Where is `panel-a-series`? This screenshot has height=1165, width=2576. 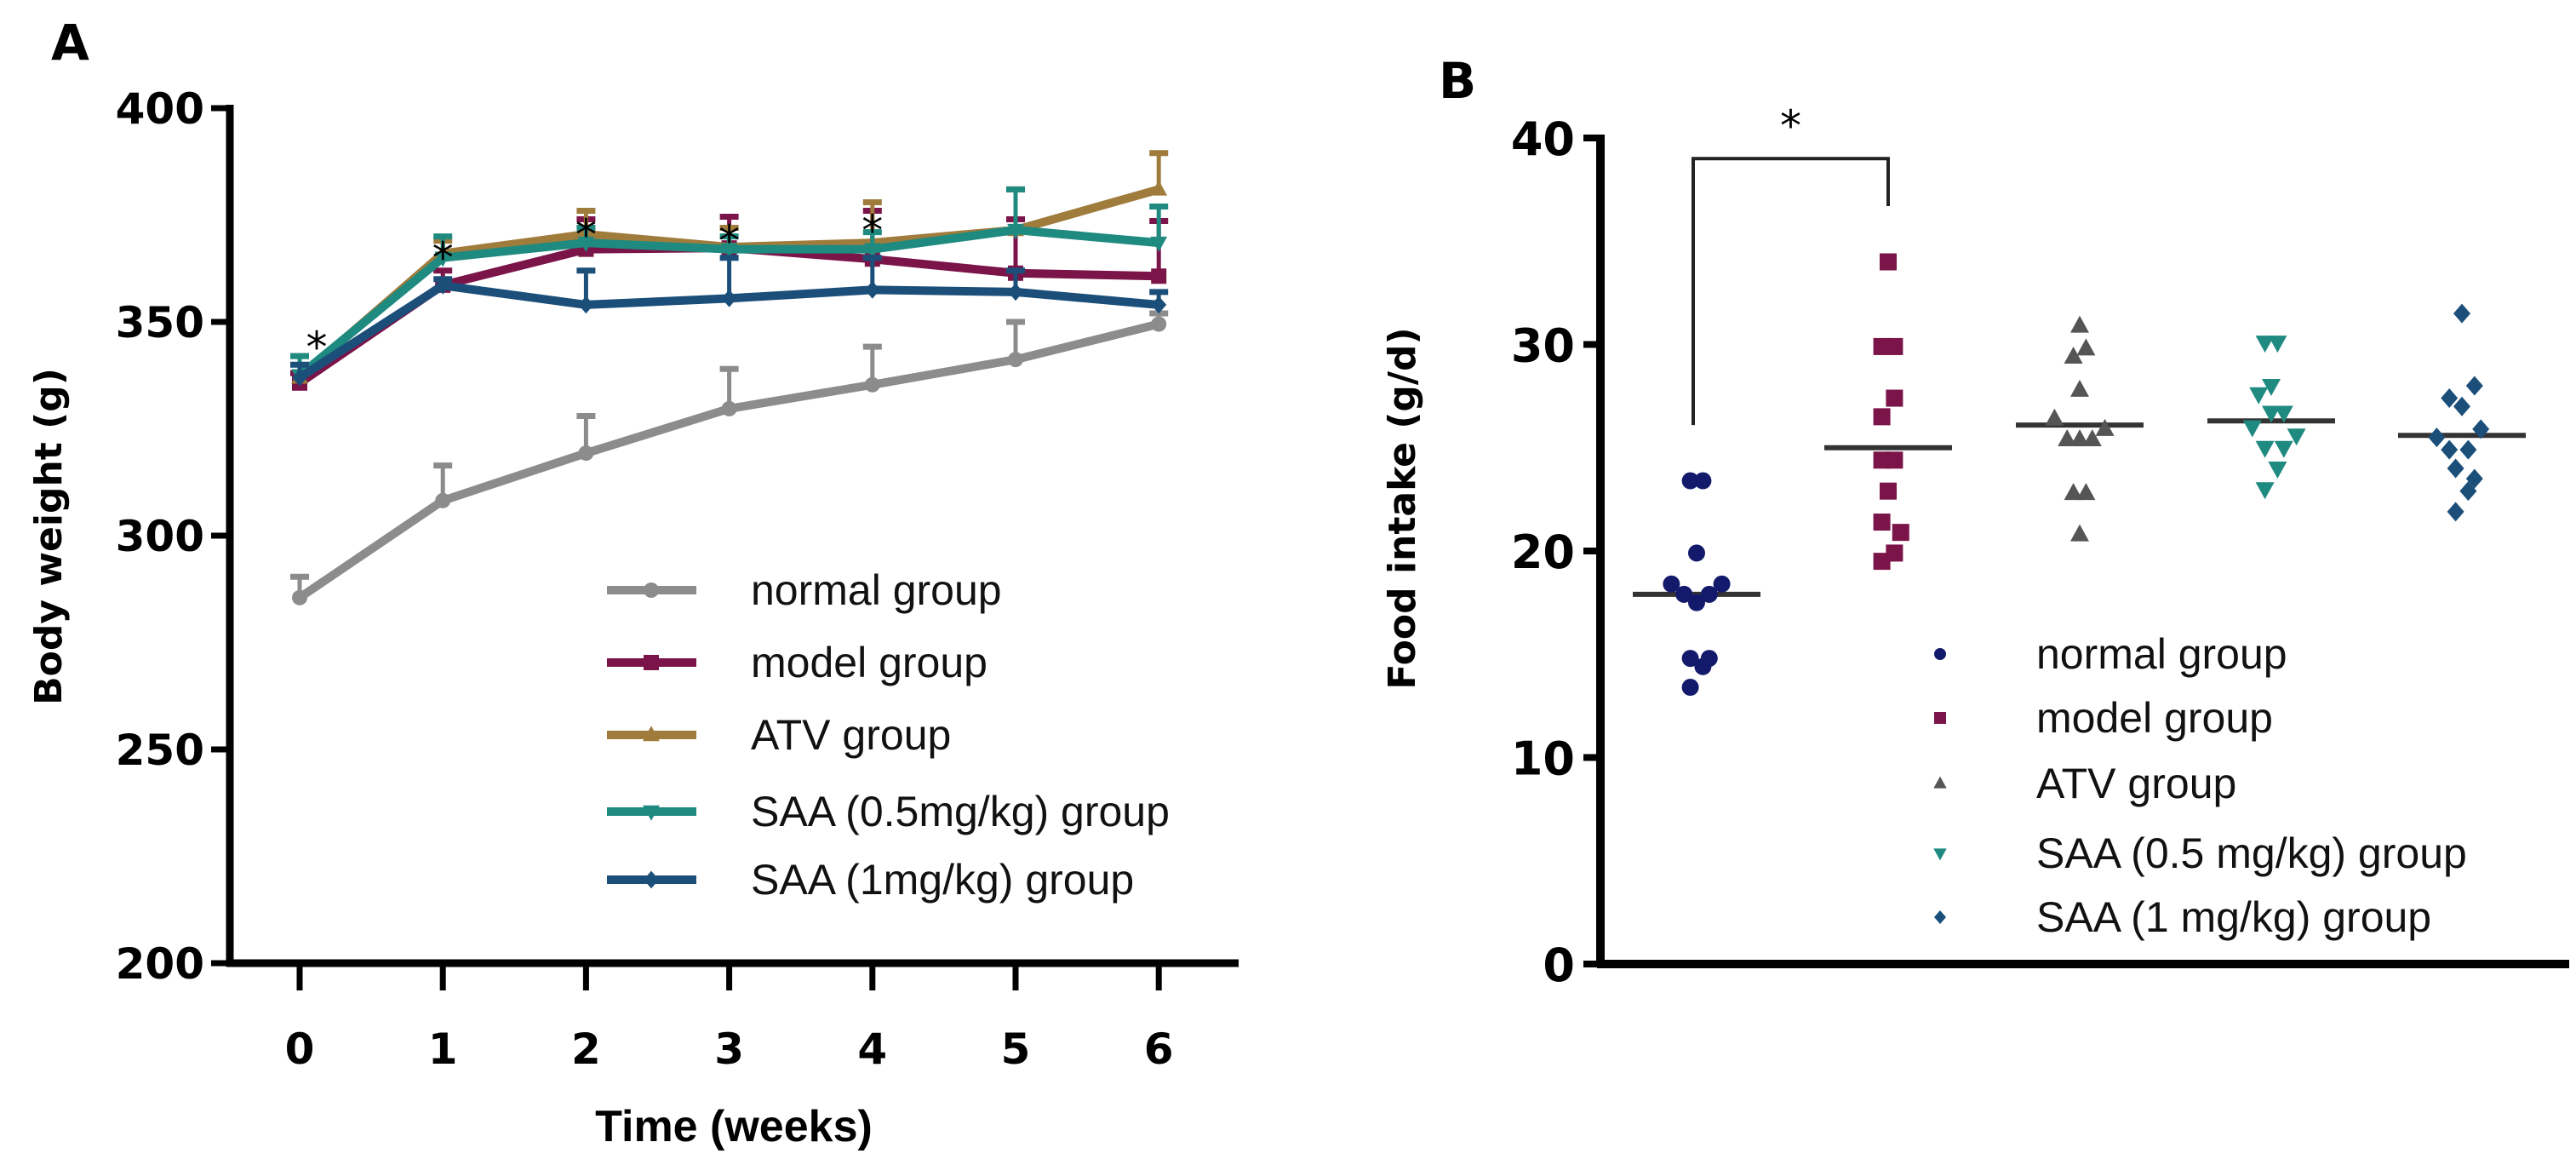 panel-a-series is located at coordinates (729, 378).